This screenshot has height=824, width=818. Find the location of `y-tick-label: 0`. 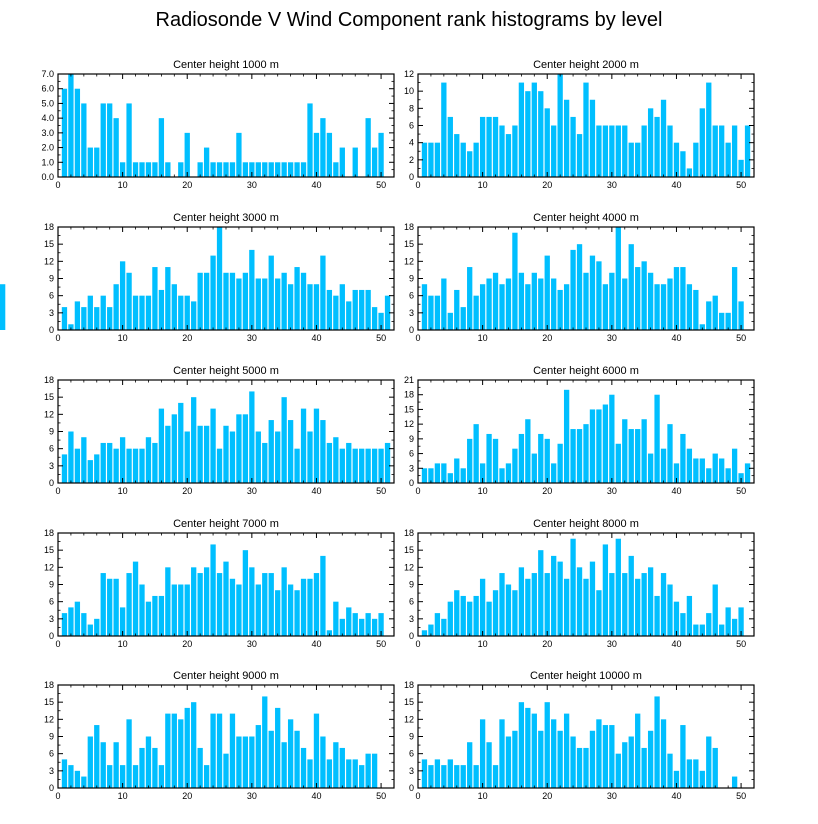

y-tick-label: 0 is located at coordinates (411, 330).